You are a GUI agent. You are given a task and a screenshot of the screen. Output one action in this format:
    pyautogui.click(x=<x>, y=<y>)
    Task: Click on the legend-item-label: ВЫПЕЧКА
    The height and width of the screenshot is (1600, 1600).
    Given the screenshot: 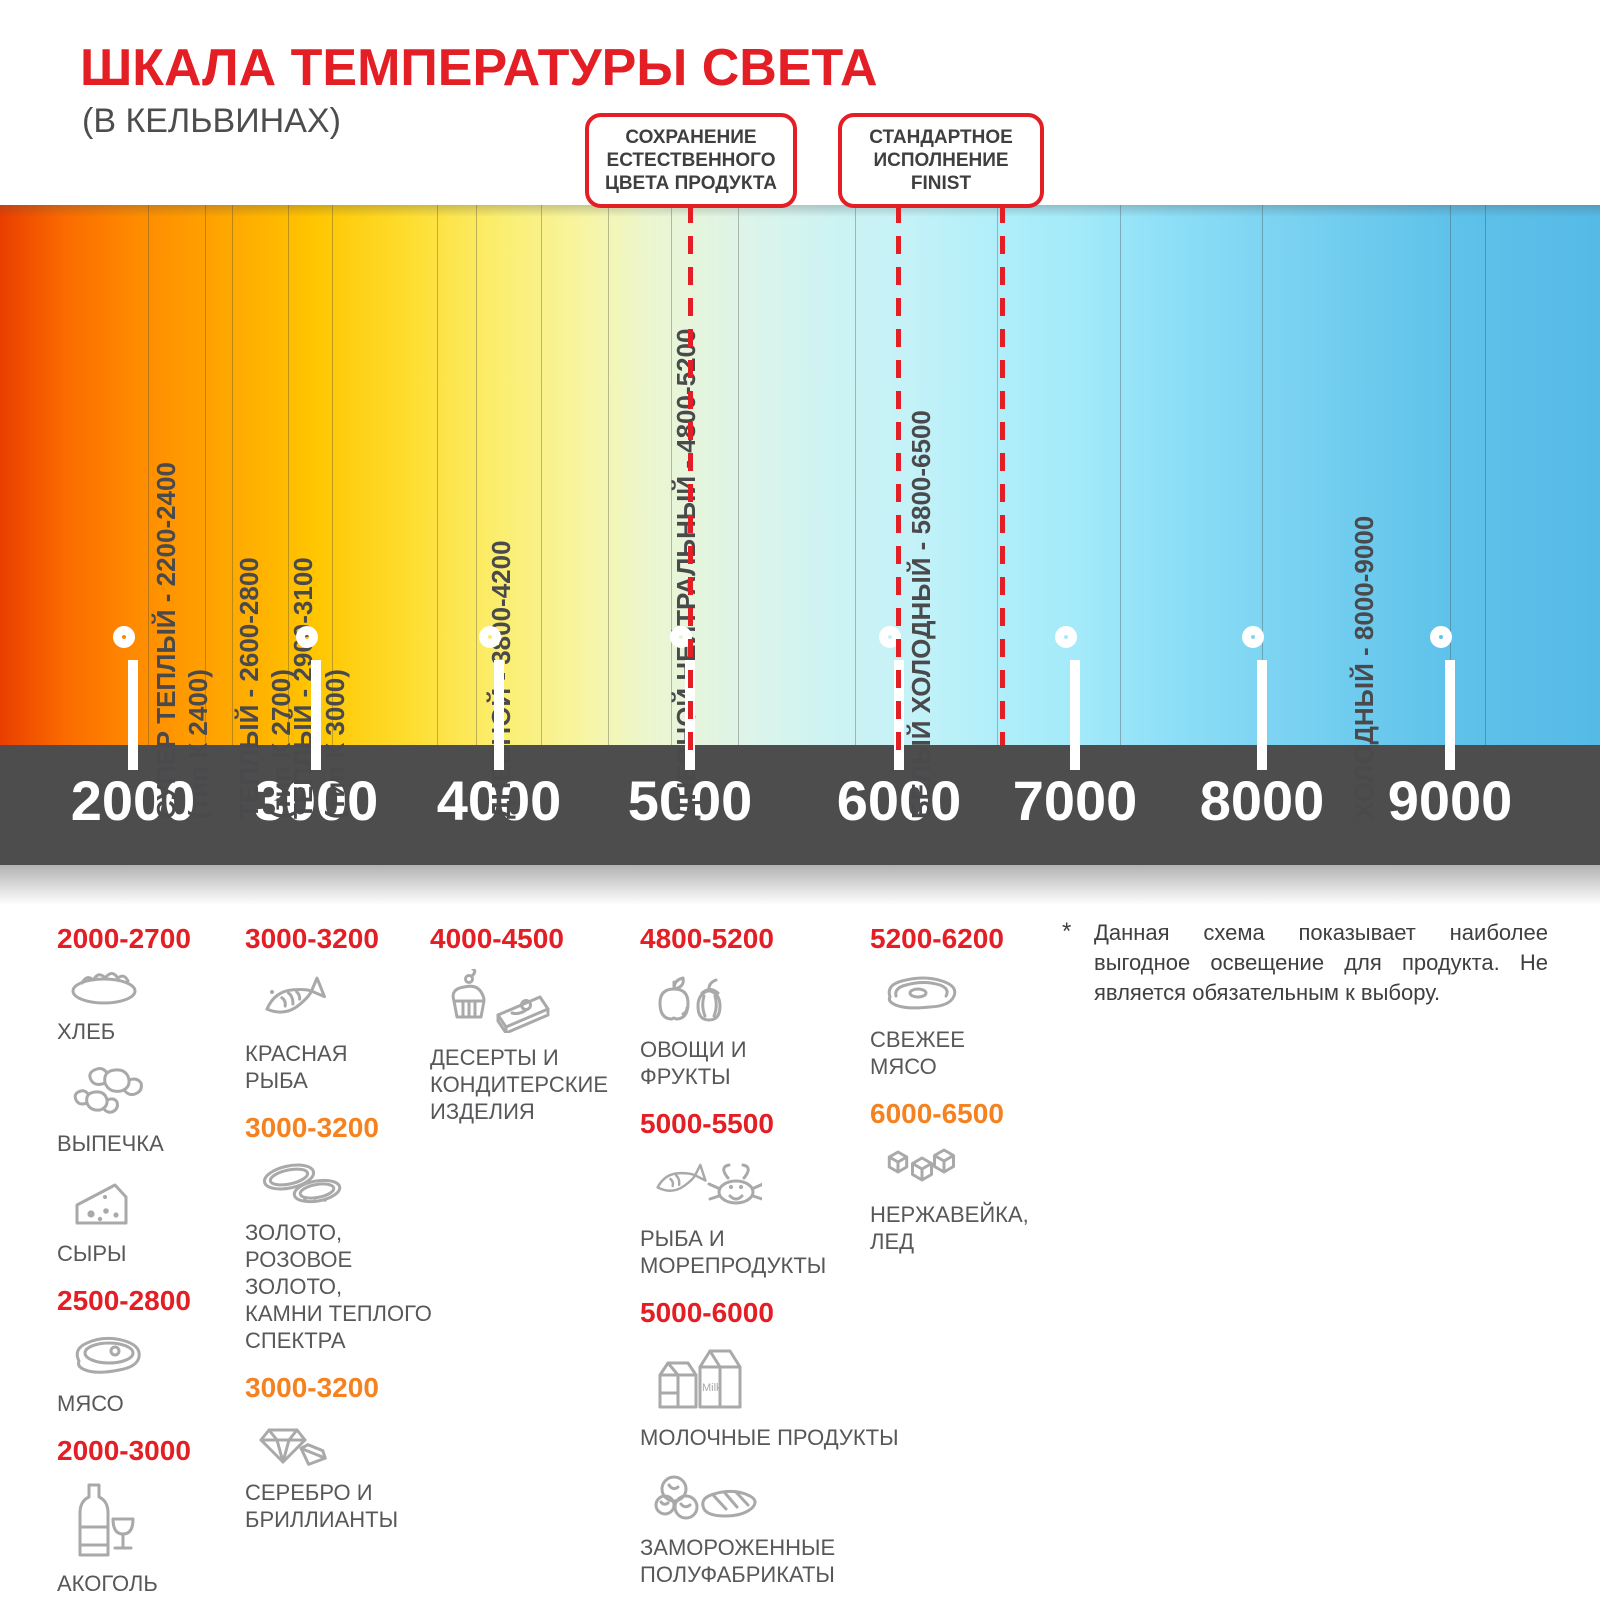 What is the action you would take?
    pyautogui.click(x=110, y=1143)
    